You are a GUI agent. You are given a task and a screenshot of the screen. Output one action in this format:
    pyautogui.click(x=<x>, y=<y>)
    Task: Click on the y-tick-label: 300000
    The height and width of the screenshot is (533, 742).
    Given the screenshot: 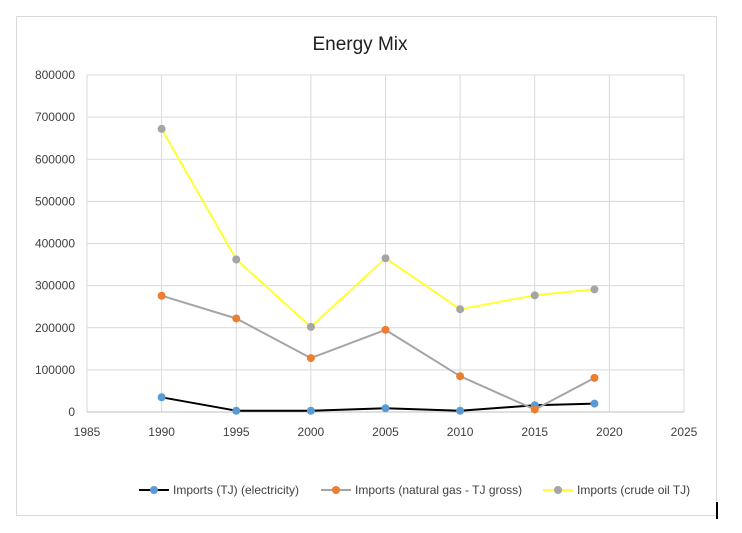 What is the action you would take?
    pyautogui.click(x=55, y=286)
    